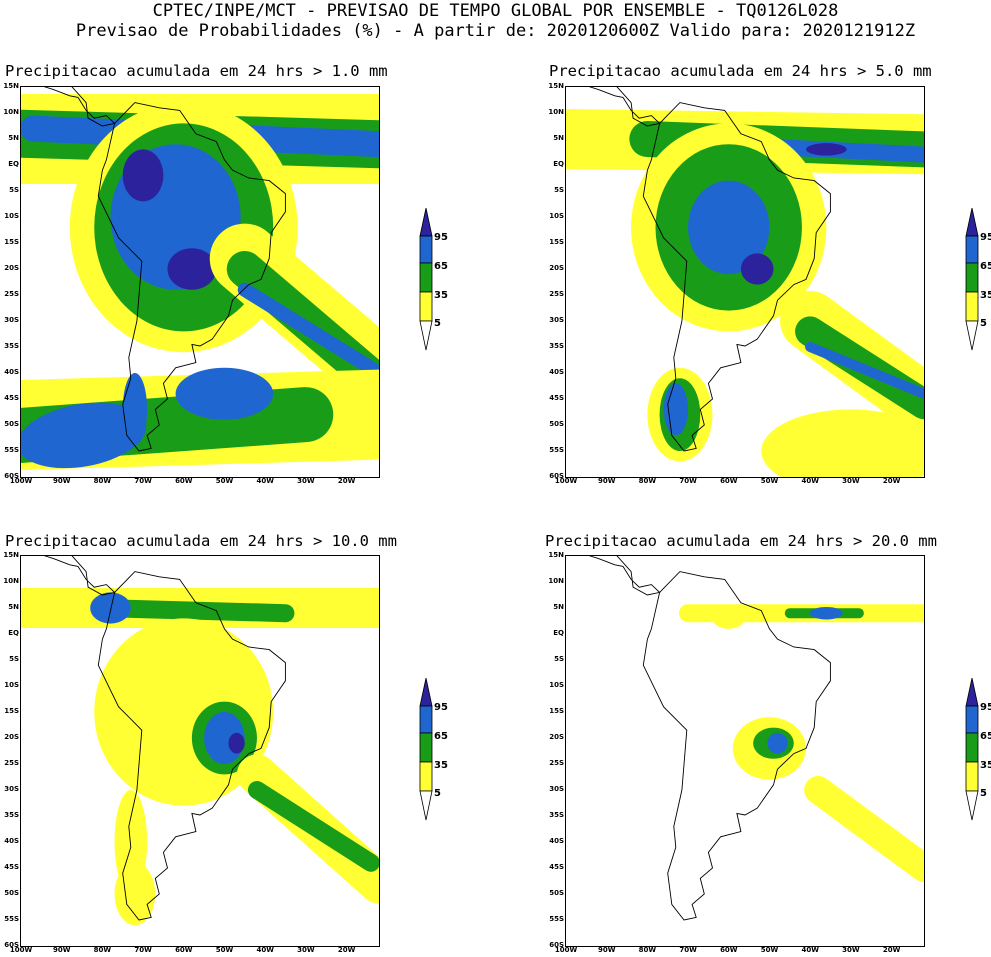 Image resolution: width=991 pixels, height=957 pixels. I want to click on south-america-coastline, so click(191, 746).